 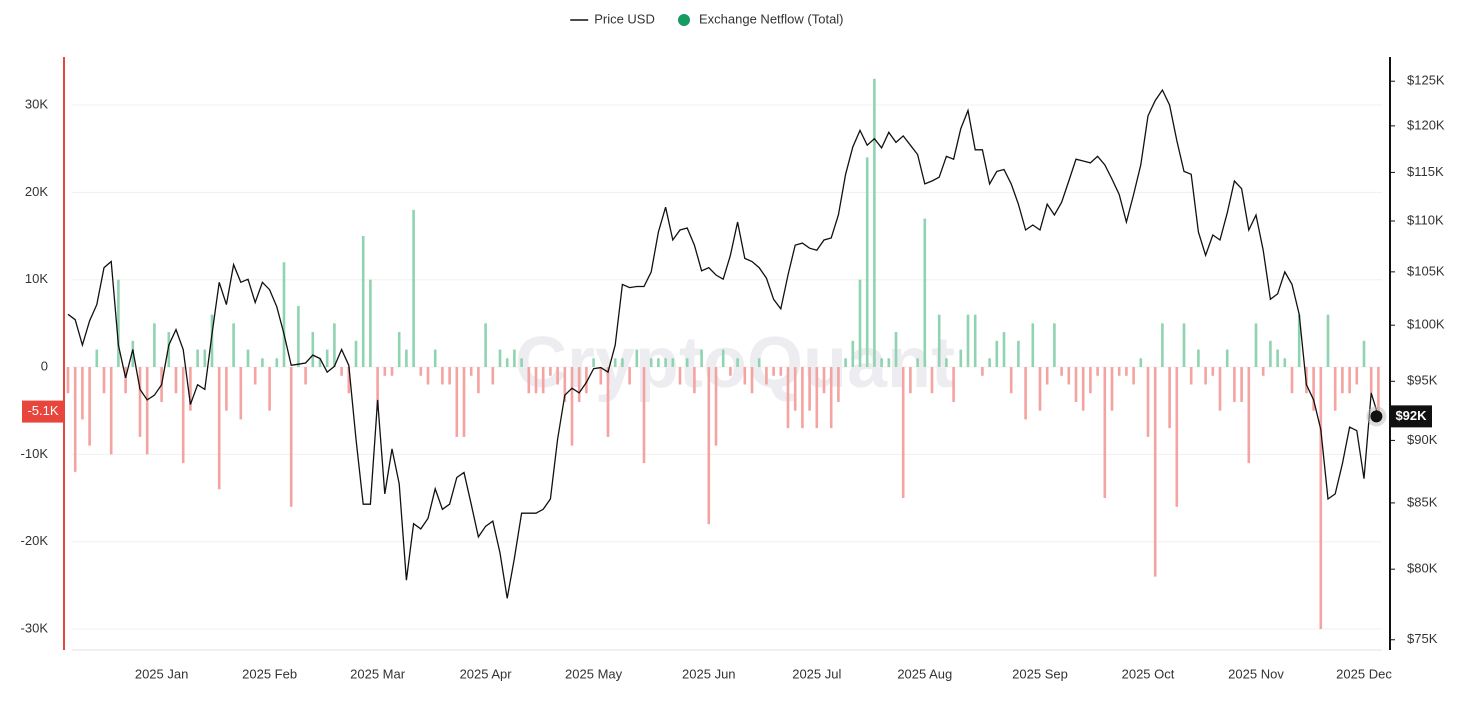 I want to click on annotation-label: $92K, so click(x=1411, y=415).